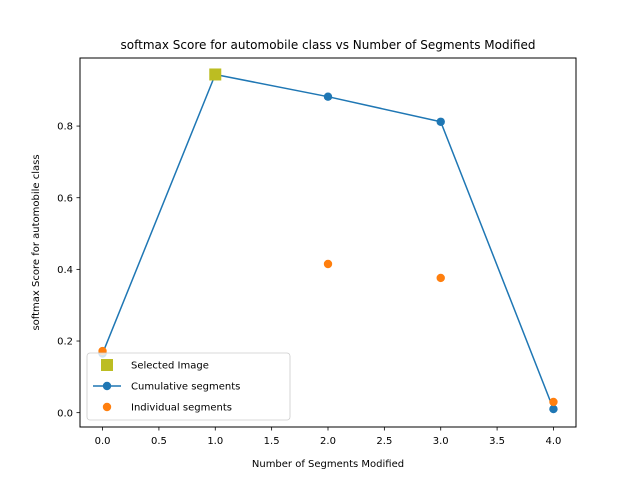 This screenshot has height=480, width=640. What do you see at coordinates (272, 441) in the screenshot?
I see `x-tick-label: 1.5` at bounding box center [272, 441].